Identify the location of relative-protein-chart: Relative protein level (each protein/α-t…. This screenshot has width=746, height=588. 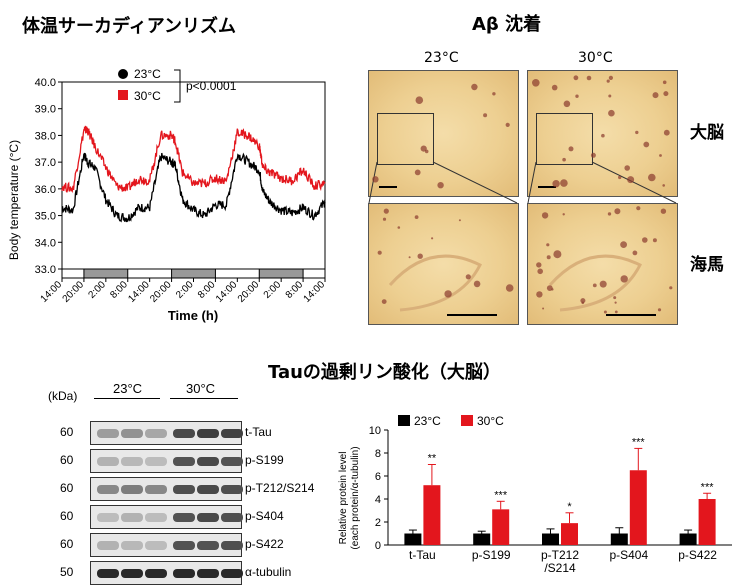
(535, 494).